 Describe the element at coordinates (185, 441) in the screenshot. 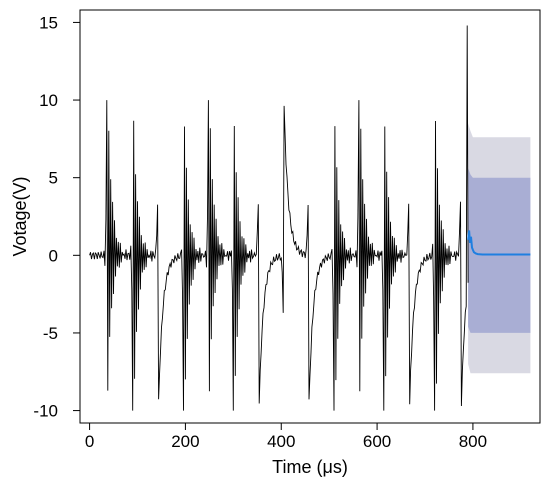

I see `x-tick-label: 200` at that location.